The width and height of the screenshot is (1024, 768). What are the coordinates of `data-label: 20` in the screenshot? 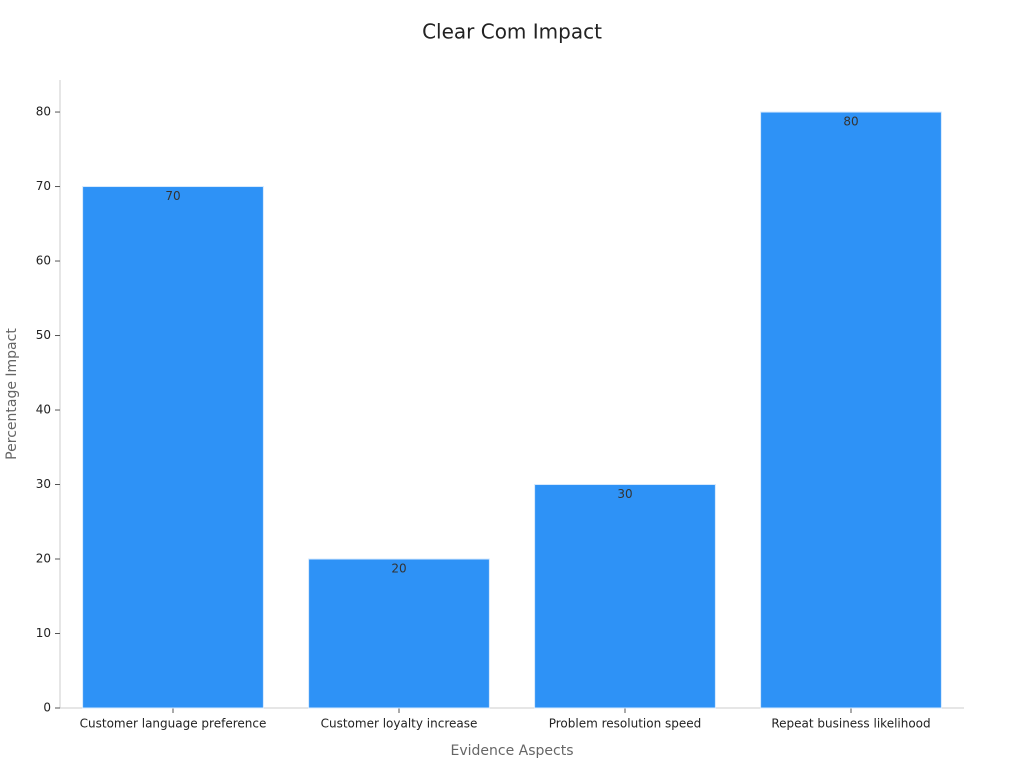 It's located at (398, 569).